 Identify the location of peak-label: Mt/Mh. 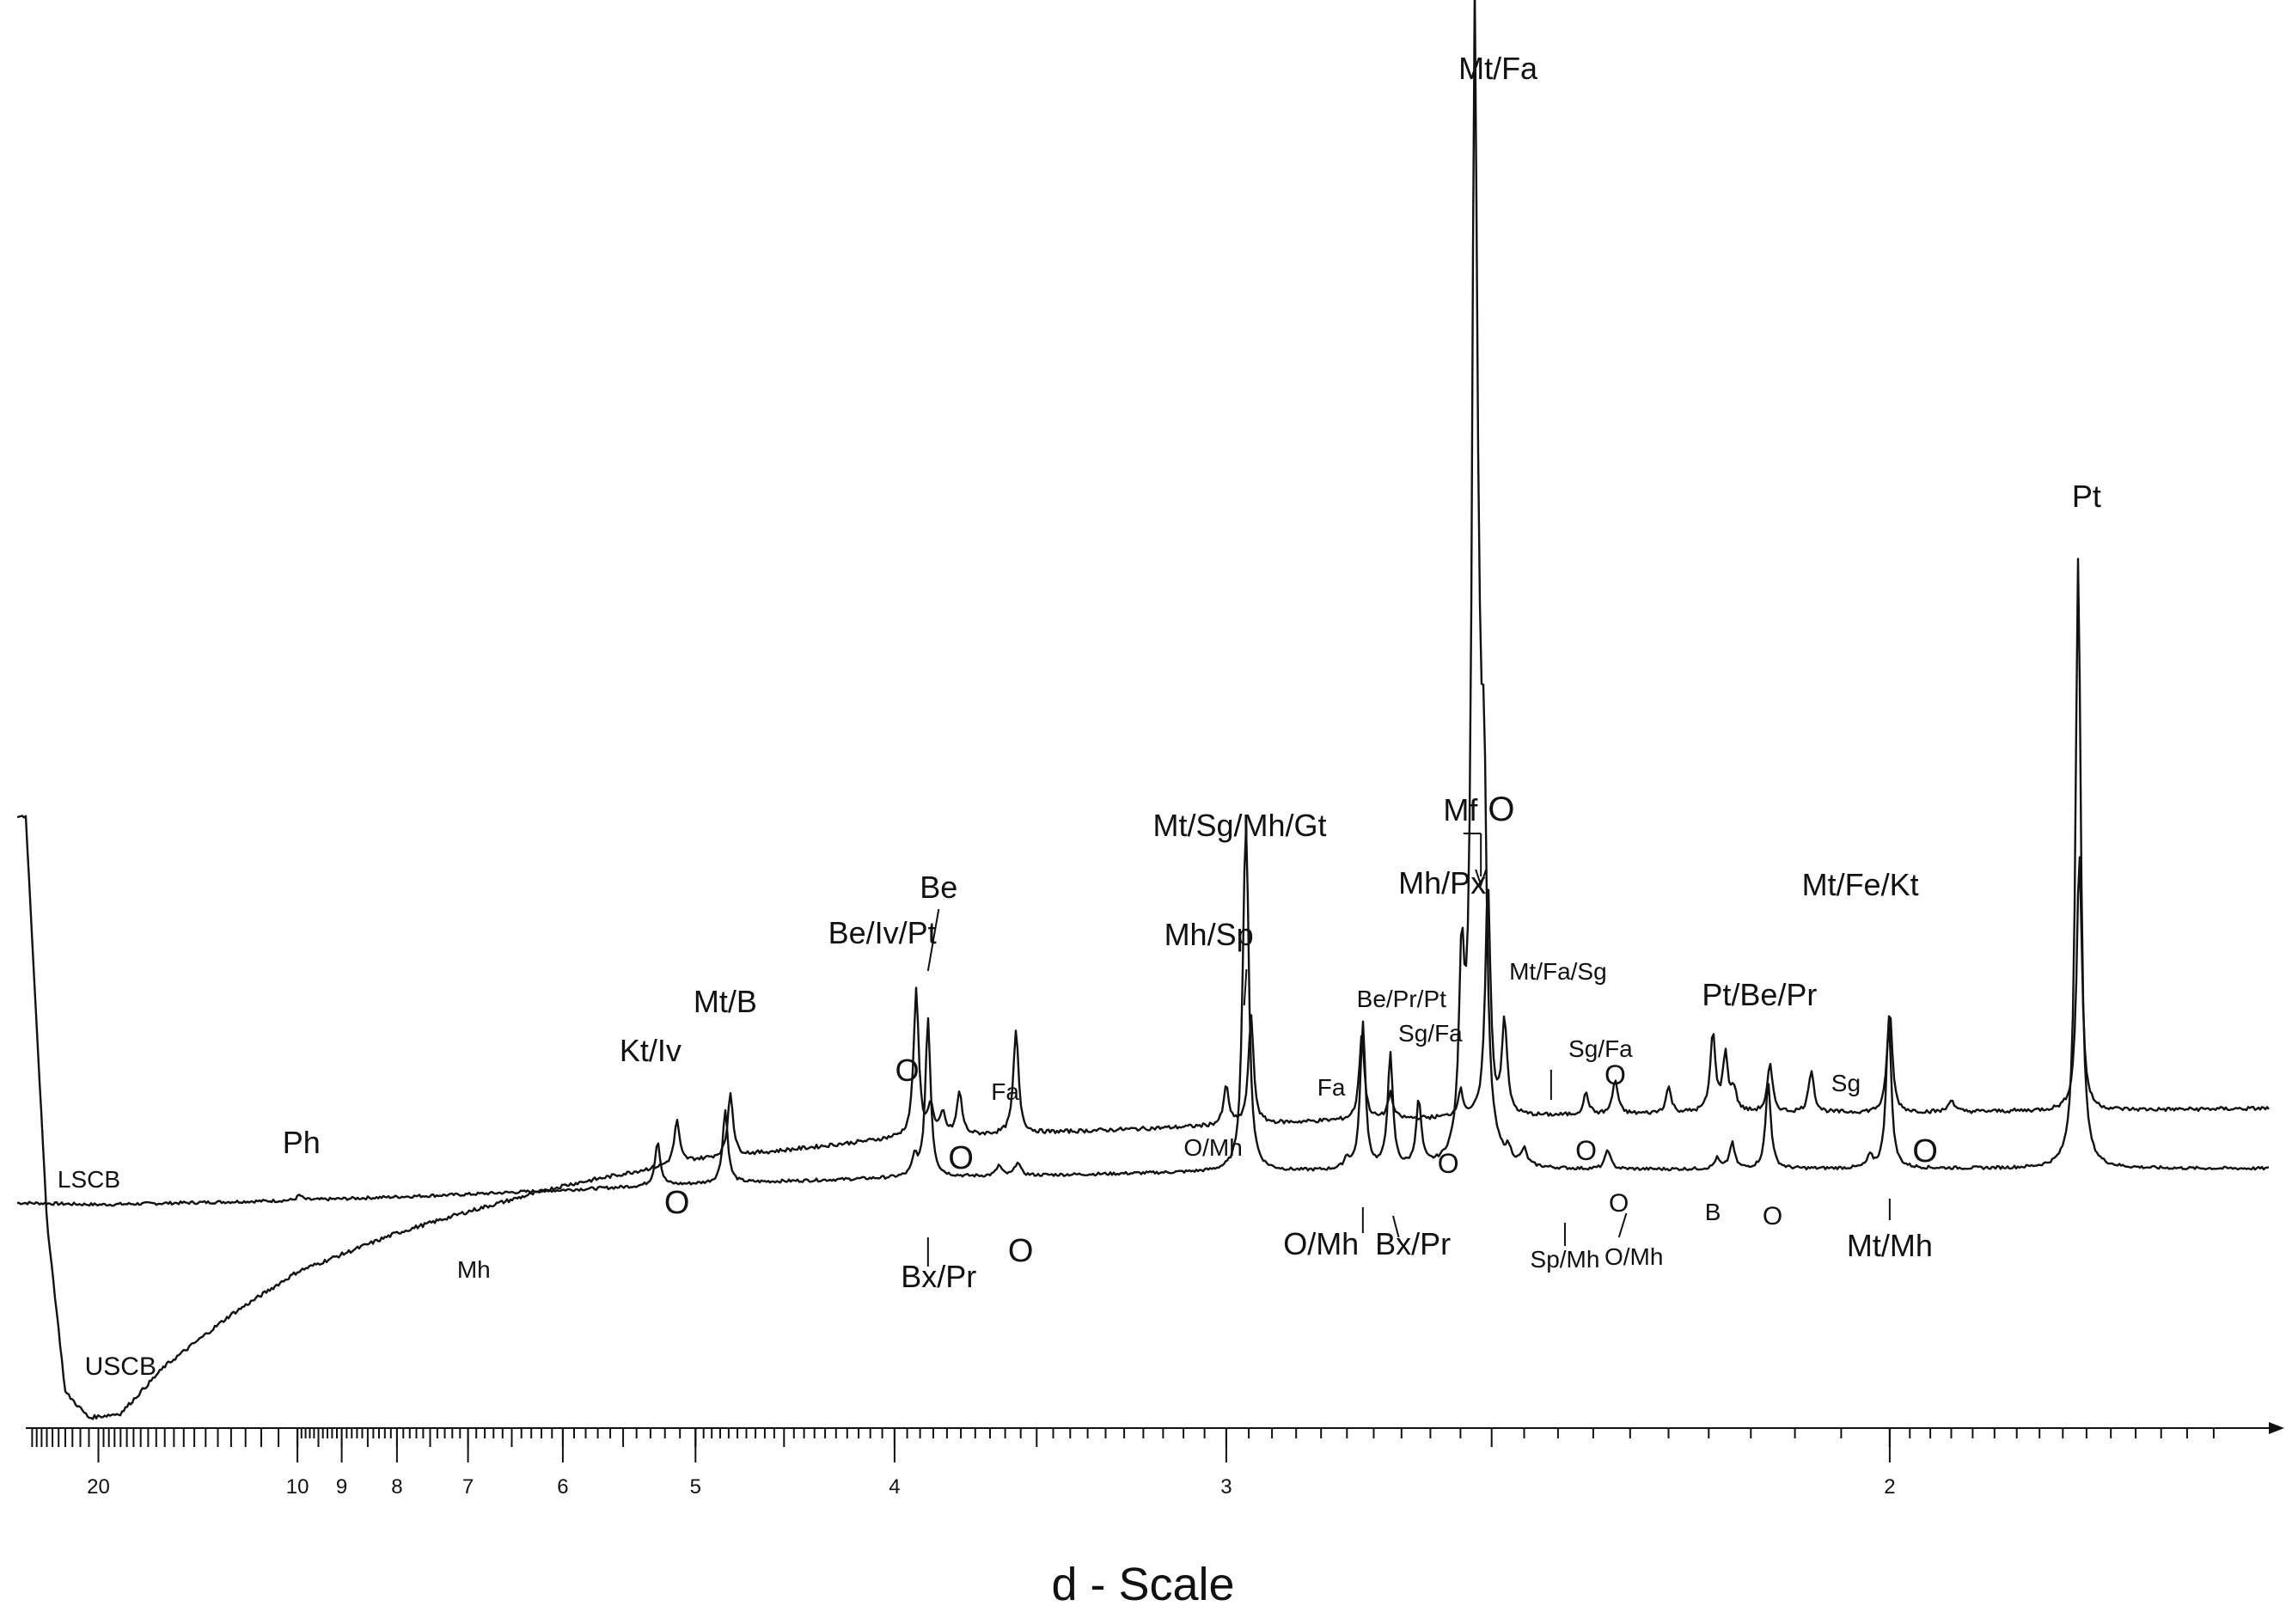
(1890, 1245).